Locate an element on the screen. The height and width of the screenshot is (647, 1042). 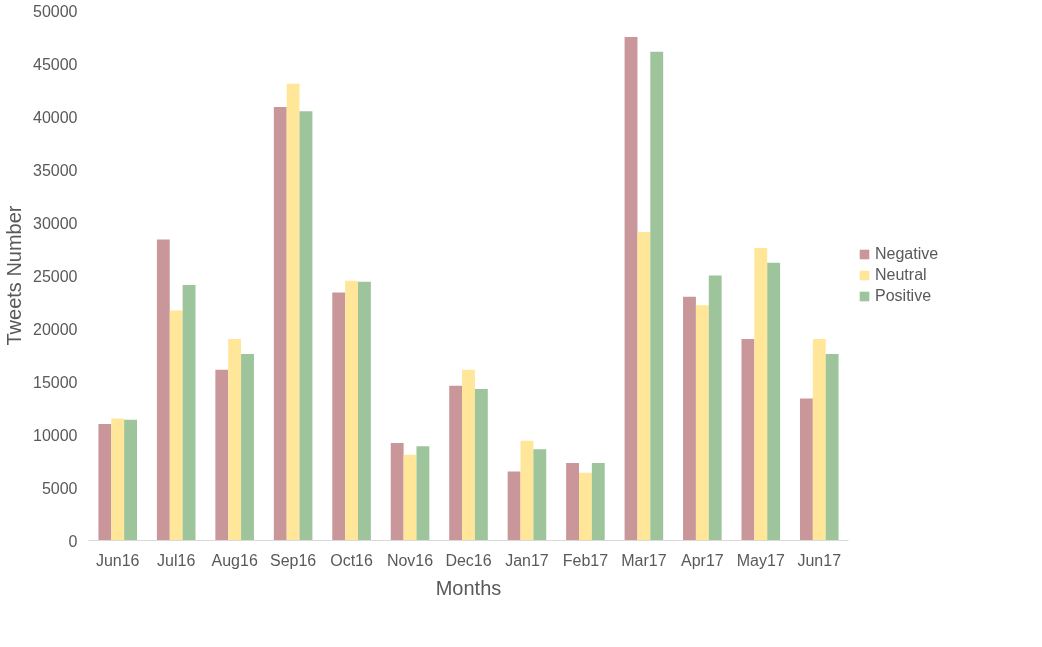
y-tick-label: 45000 is located at coordinates (55, 64).